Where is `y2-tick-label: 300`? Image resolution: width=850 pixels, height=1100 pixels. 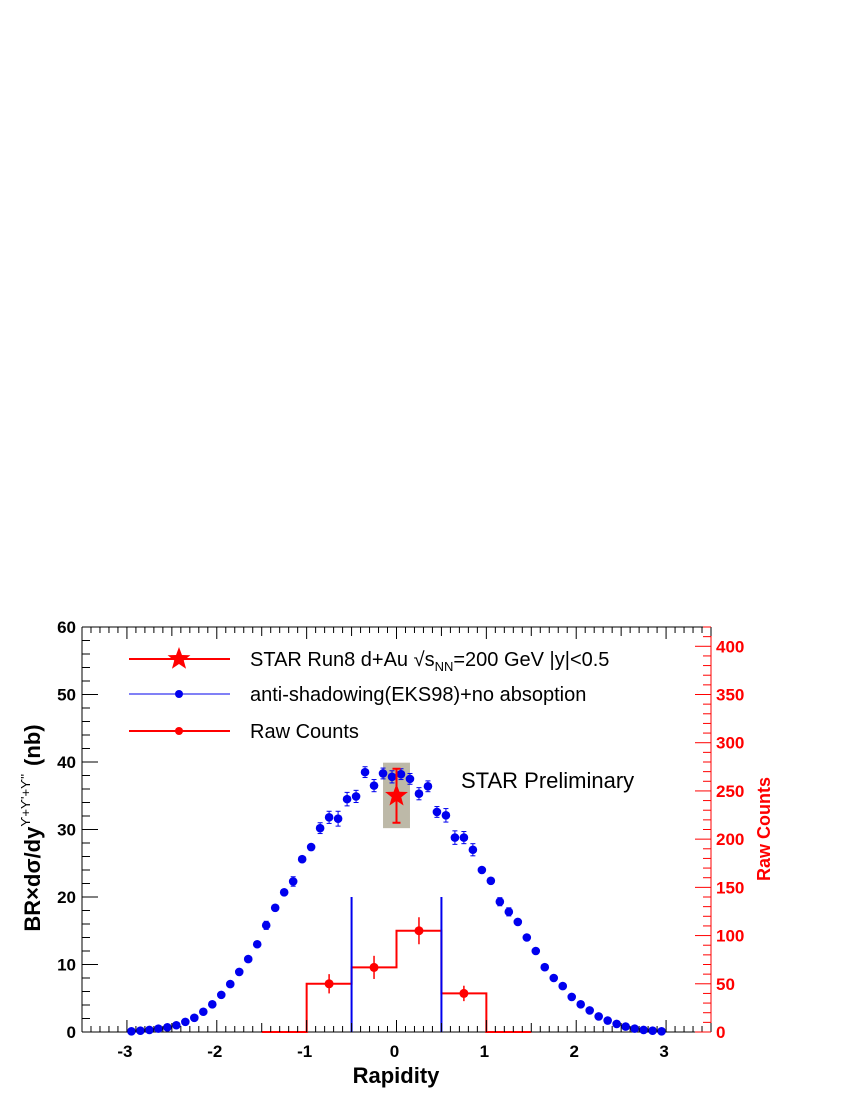
y2-tick-label: 300 is located at coordinates (730, 743).